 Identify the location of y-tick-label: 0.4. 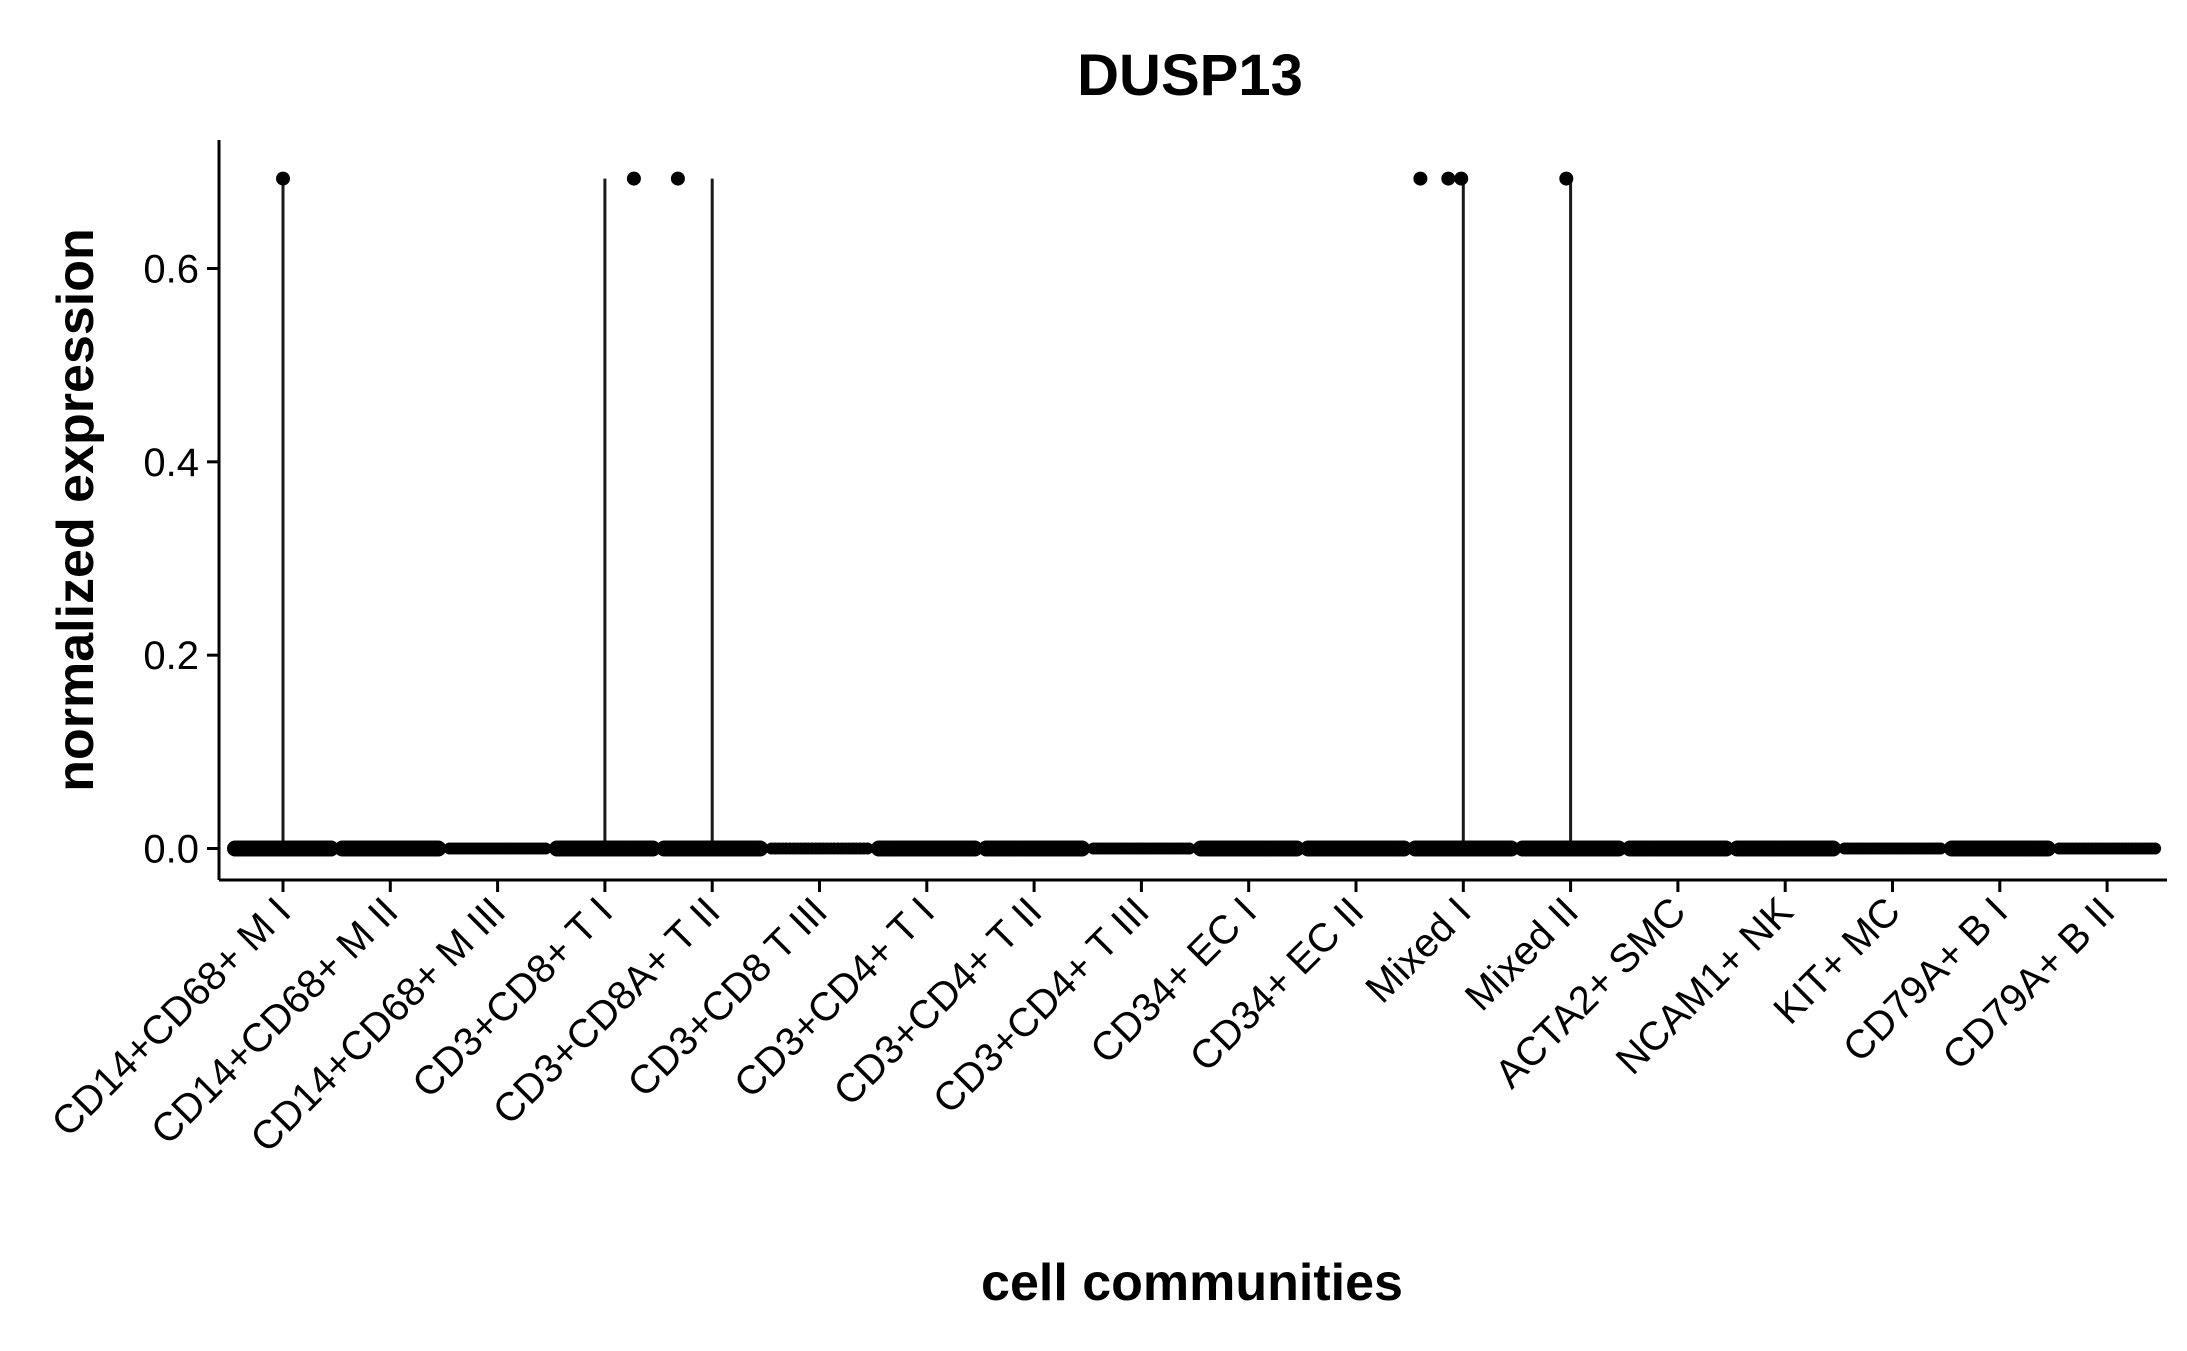
(171, 463).